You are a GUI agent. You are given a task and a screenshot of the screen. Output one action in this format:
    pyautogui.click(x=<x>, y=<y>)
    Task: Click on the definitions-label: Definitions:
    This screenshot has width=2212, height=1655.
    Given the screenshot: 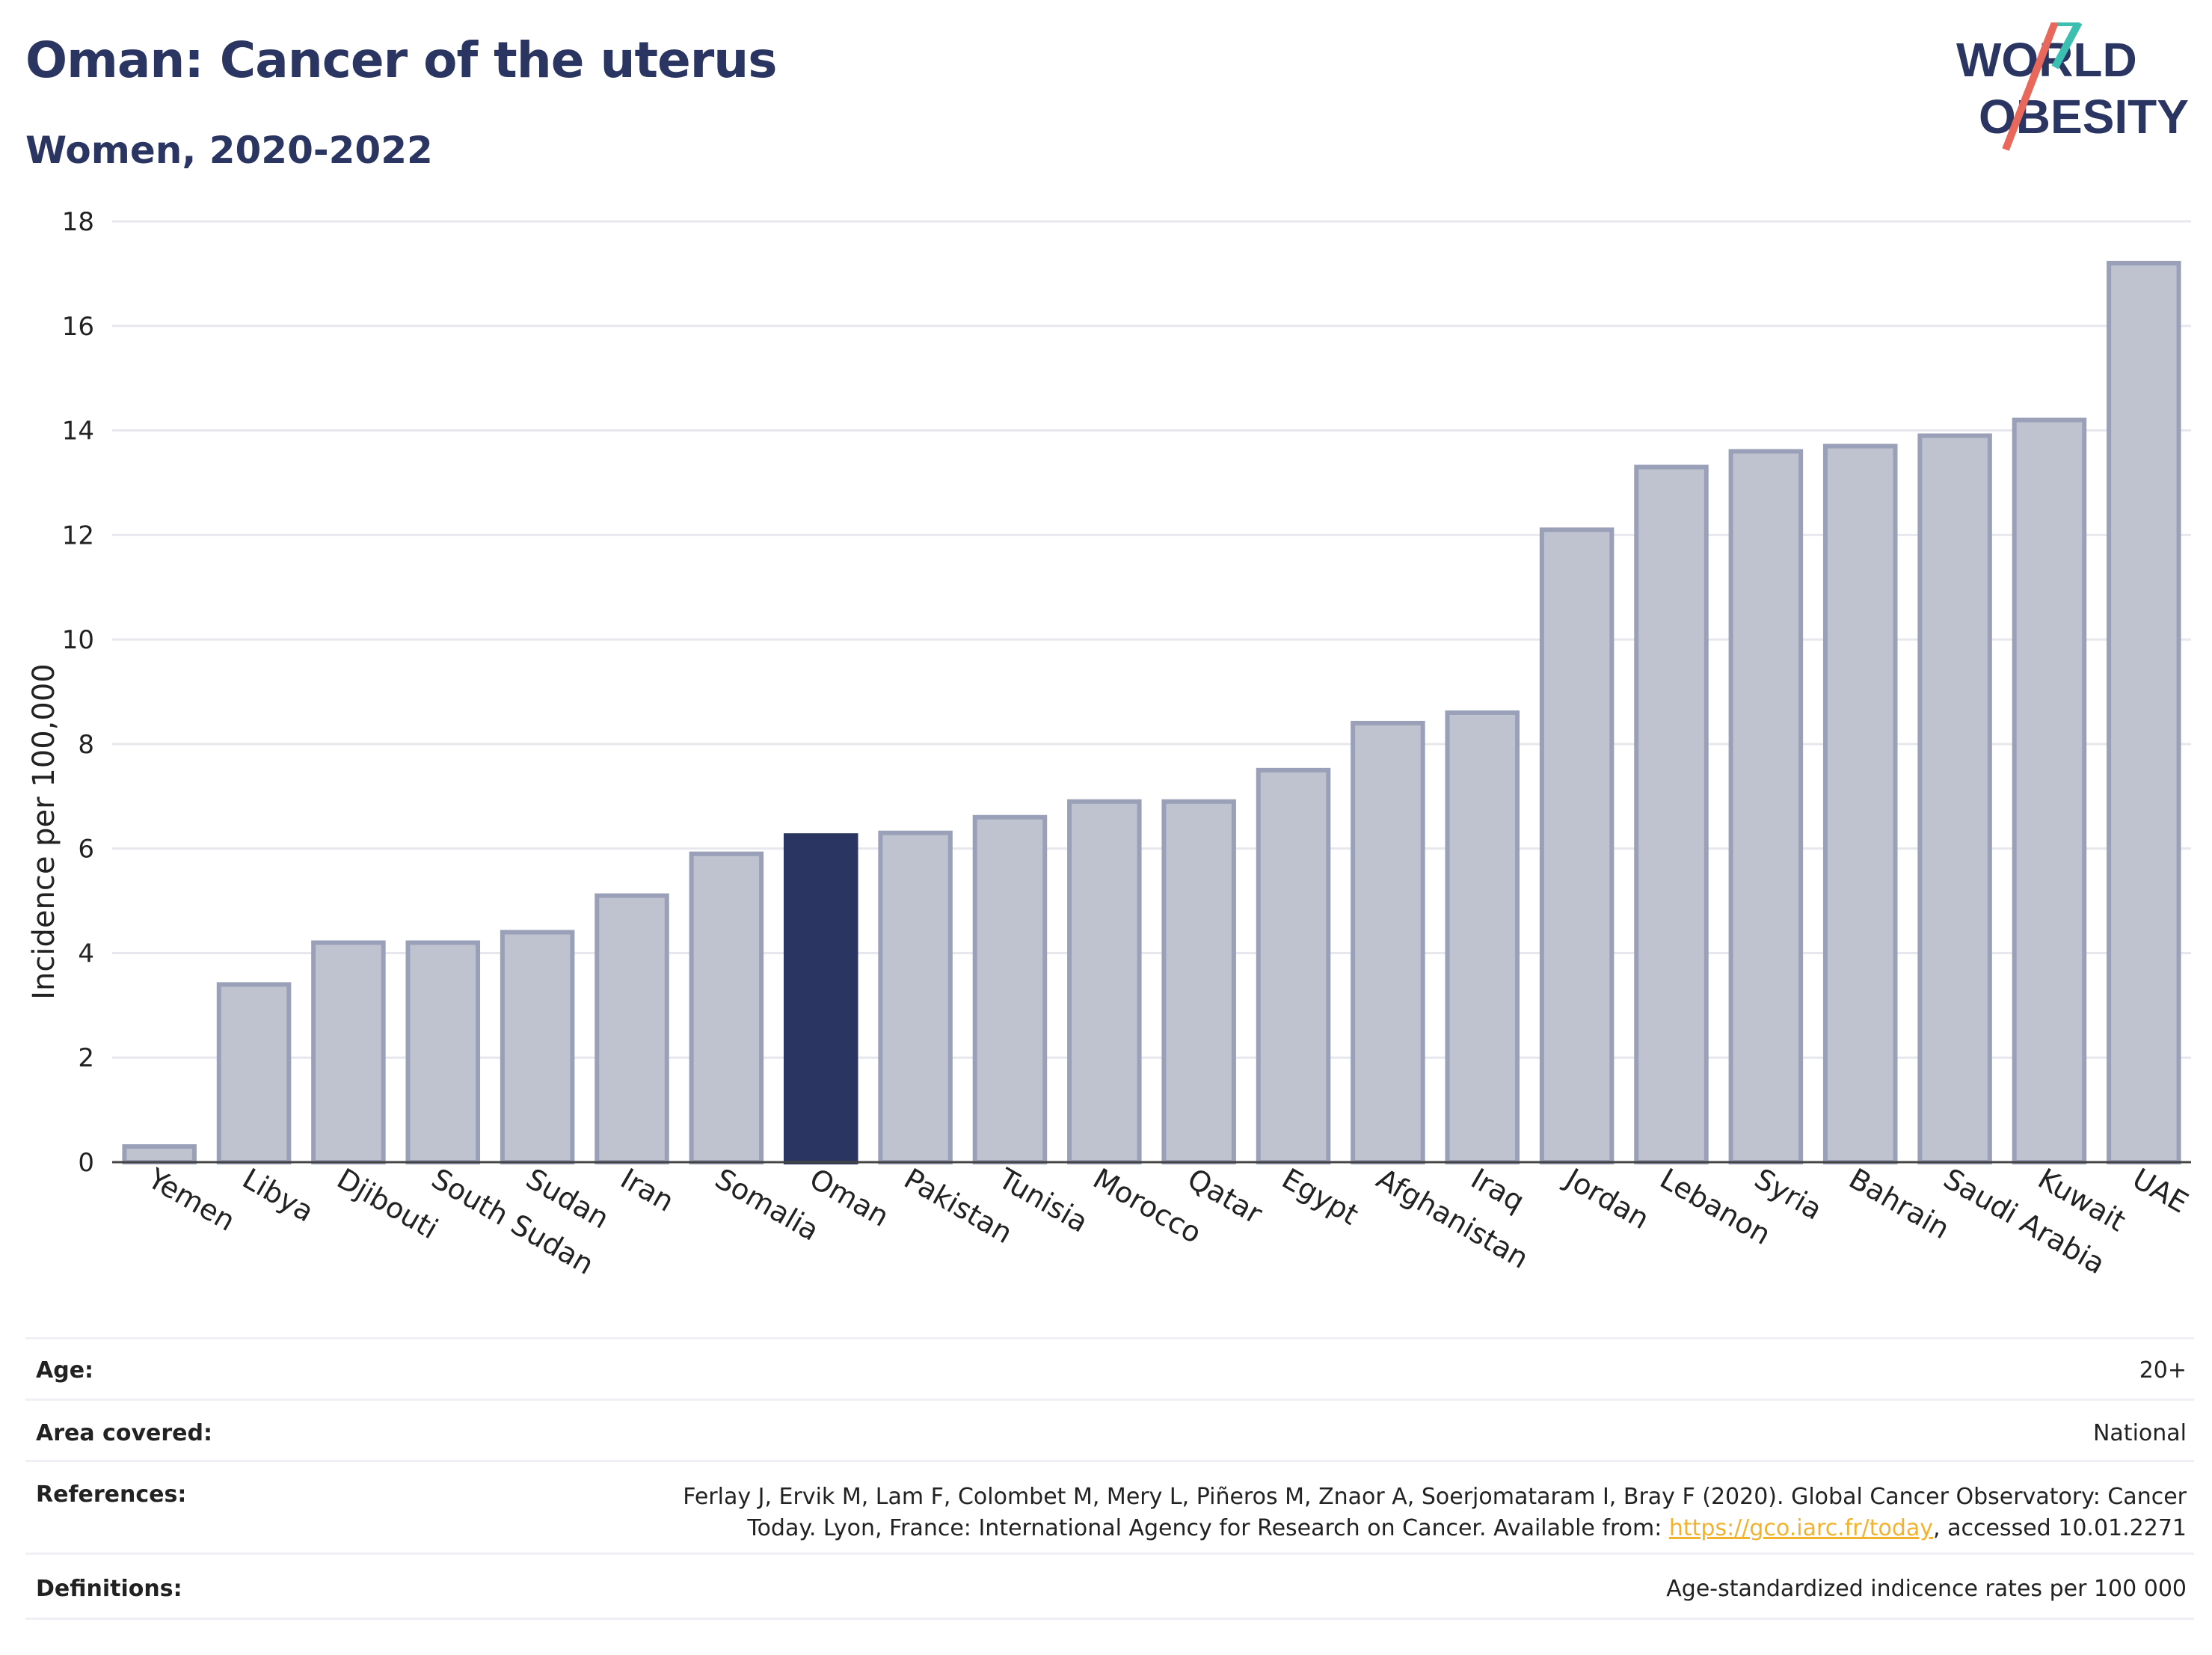 What is the action you would take?
    pyautogui.click(x=109, y=1589)
    